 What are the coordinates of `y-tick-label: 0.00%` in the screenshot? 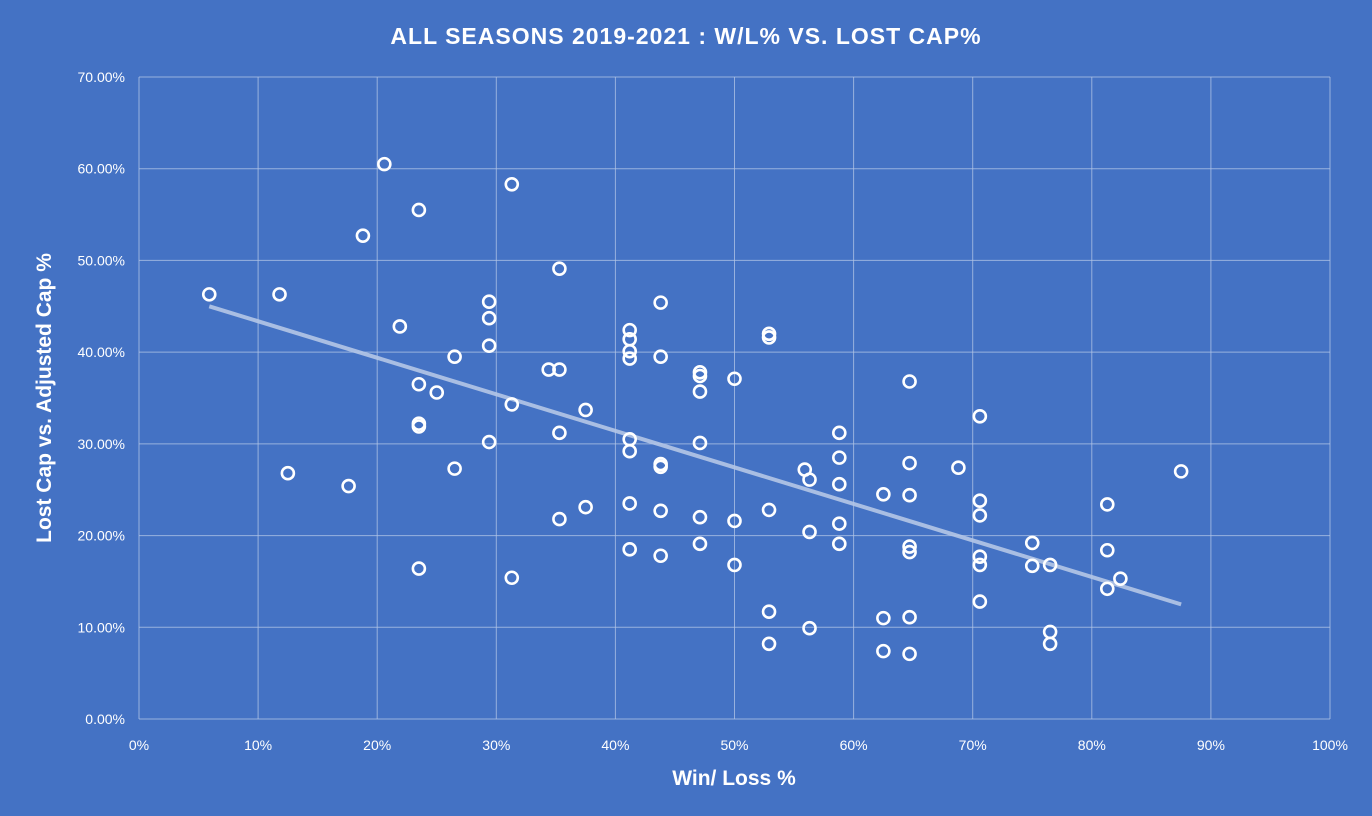 It's located at (105, 719).